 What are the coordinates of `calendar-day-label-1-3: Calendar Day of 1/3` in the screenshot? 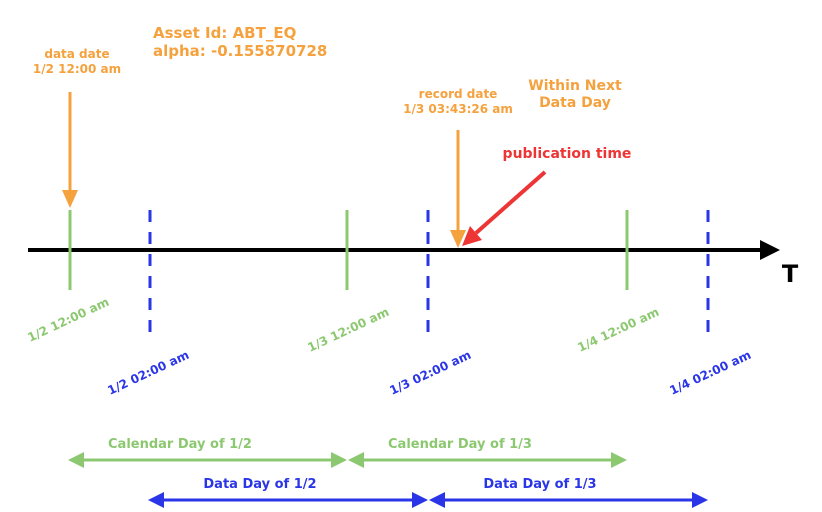 It's located at (460, 444).